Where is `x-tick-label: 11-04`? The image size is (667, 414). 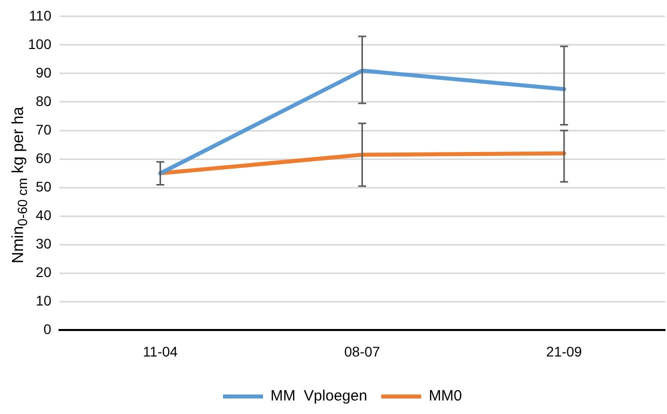 x-tick-label: 11-04 is located at coordinates (160, 351).